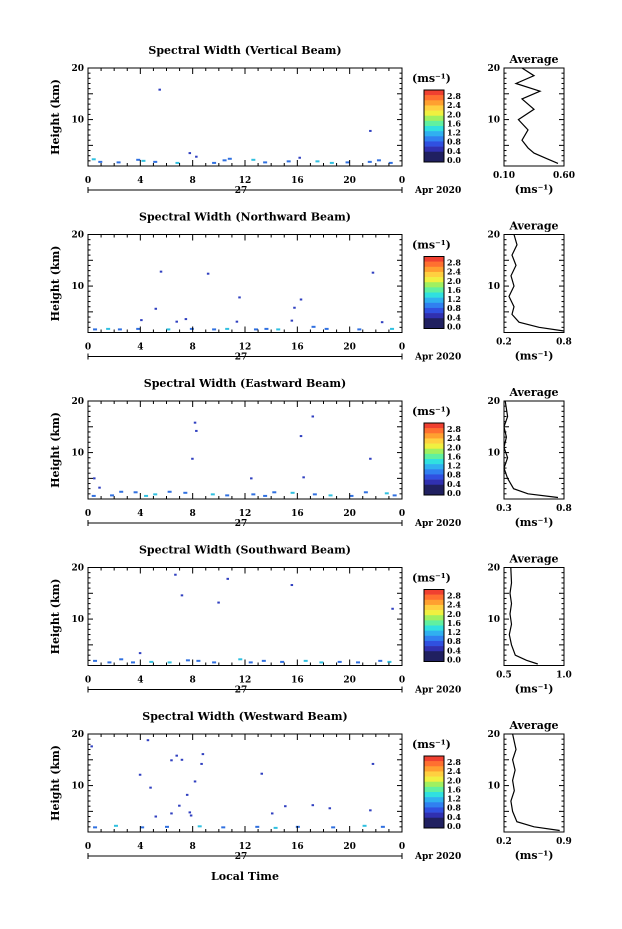  I want to click on average-profile-line, so click(536, 283).